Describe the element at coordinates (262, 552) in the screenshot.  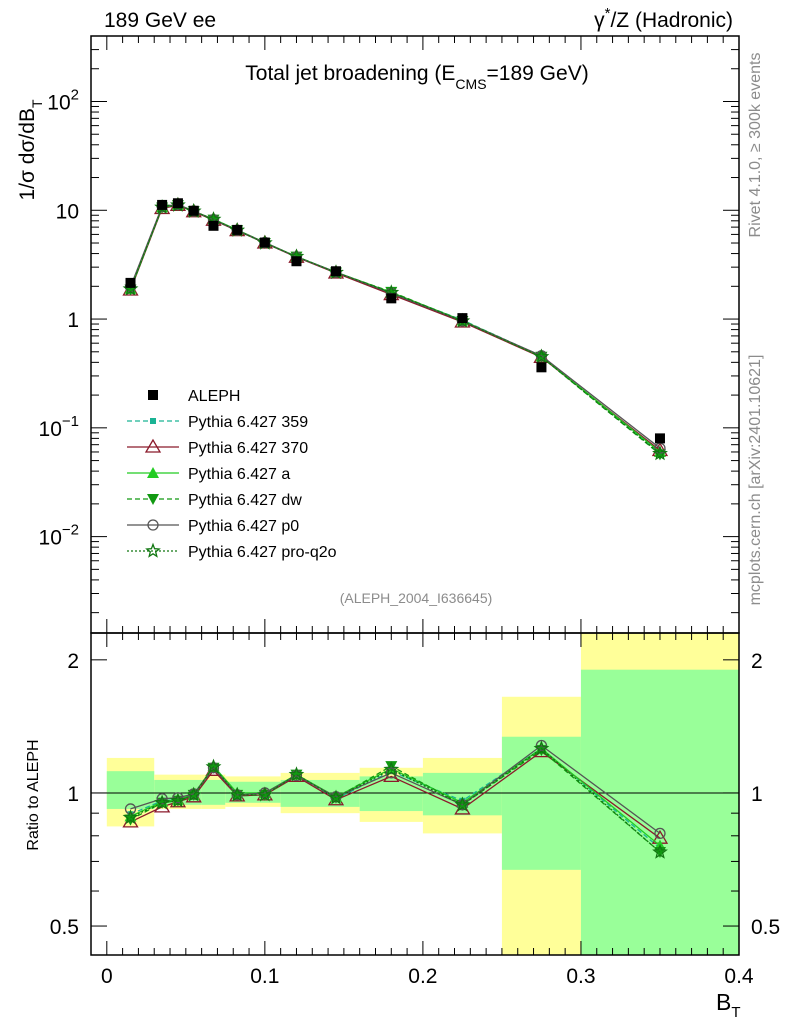
I see `legend-label-pq2o: Pythia 6.427 pro-q2o` at that location.